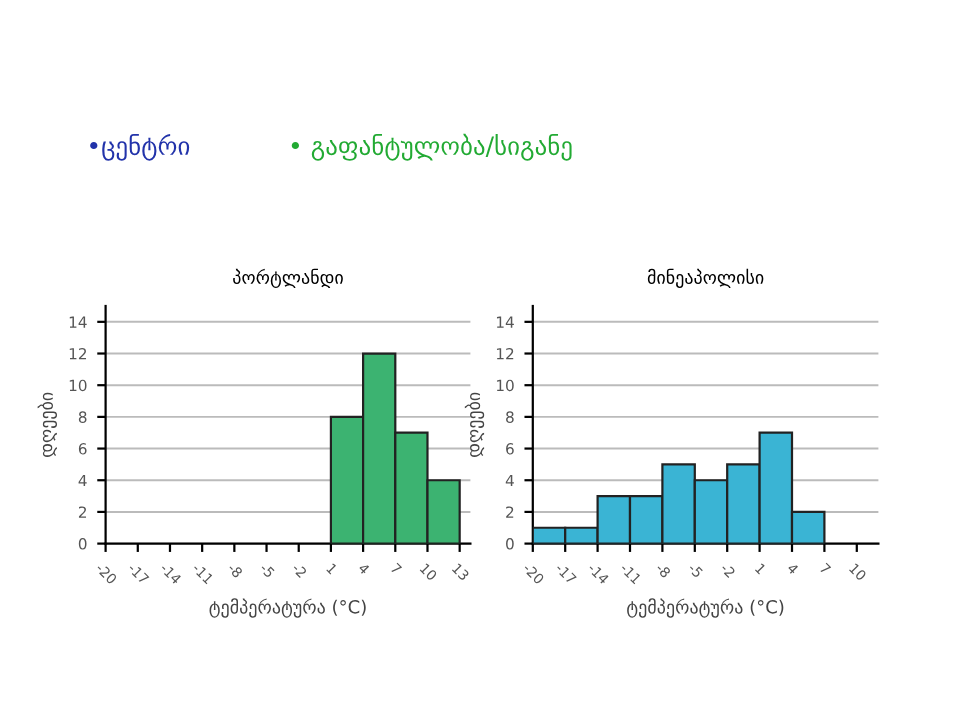 This screenshot has height=720, width=960. I want to click on text: • გაფანტულობა/სიგანე, so click(431, 147).